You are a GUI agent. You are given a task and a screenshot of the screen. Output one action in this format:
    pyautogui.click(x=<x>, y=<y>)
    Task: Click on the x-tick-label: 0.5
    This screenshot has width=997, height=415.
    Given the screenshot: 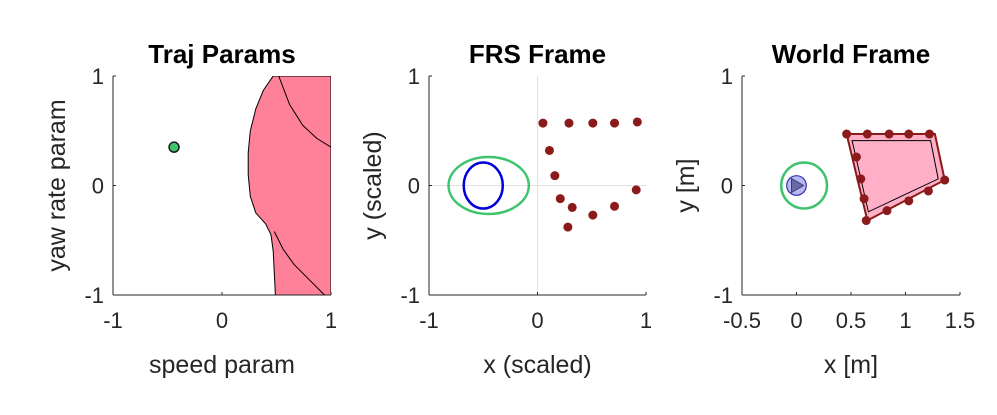 What is the action you would take?
    pyautogui.click(x=851, y=320)
    